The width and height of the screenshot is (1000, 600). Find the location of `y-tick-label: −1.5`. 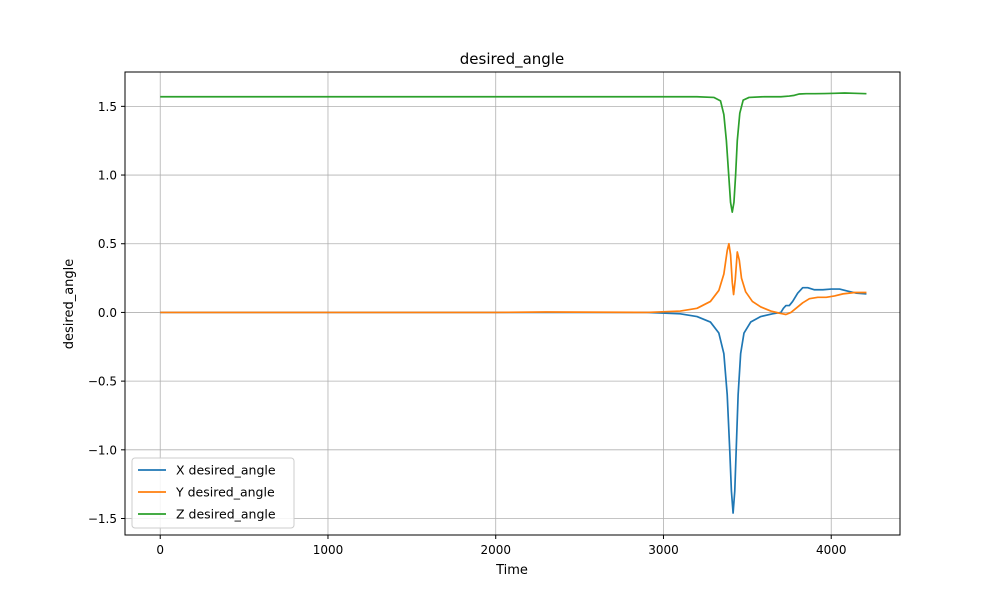

y-tick-label: −1.5 is located at coordinates (102, 519).